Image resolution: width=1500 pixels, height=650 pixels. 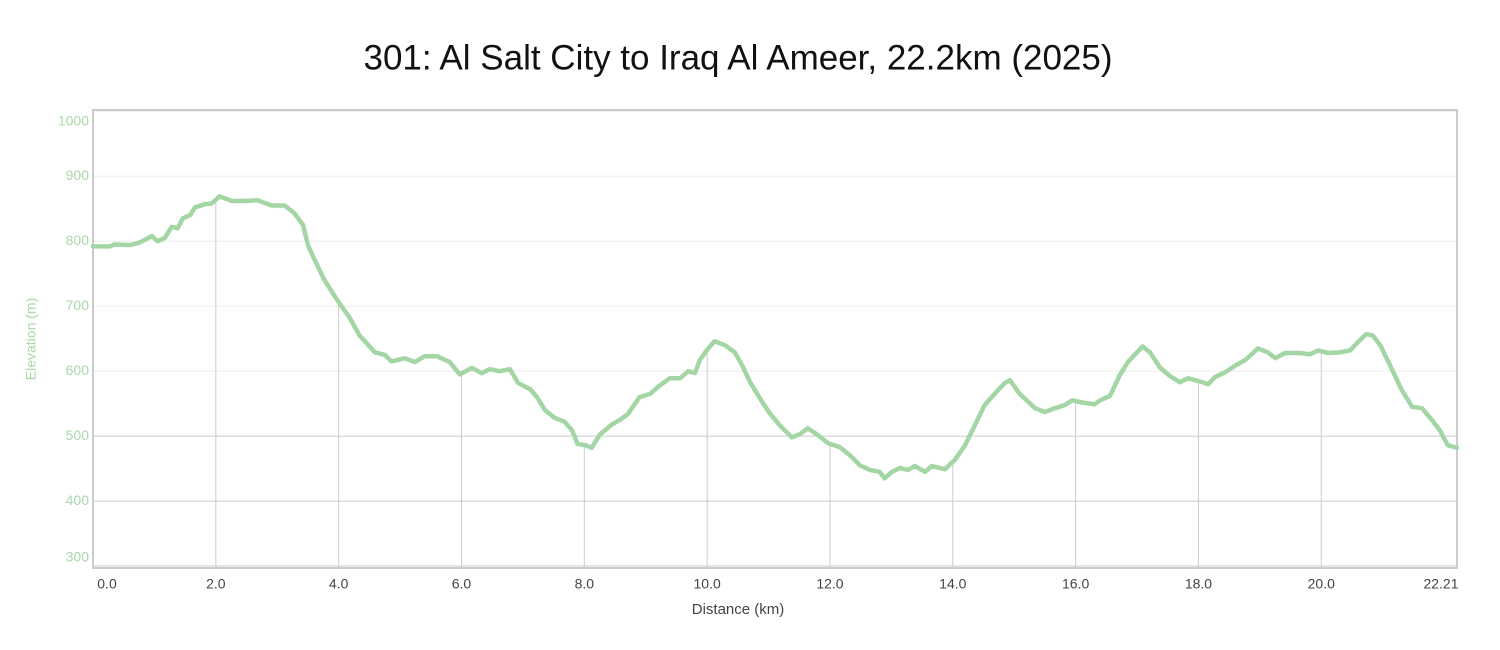 I want to click on x-tick-label: 4.0, so click(x=339, y=584).